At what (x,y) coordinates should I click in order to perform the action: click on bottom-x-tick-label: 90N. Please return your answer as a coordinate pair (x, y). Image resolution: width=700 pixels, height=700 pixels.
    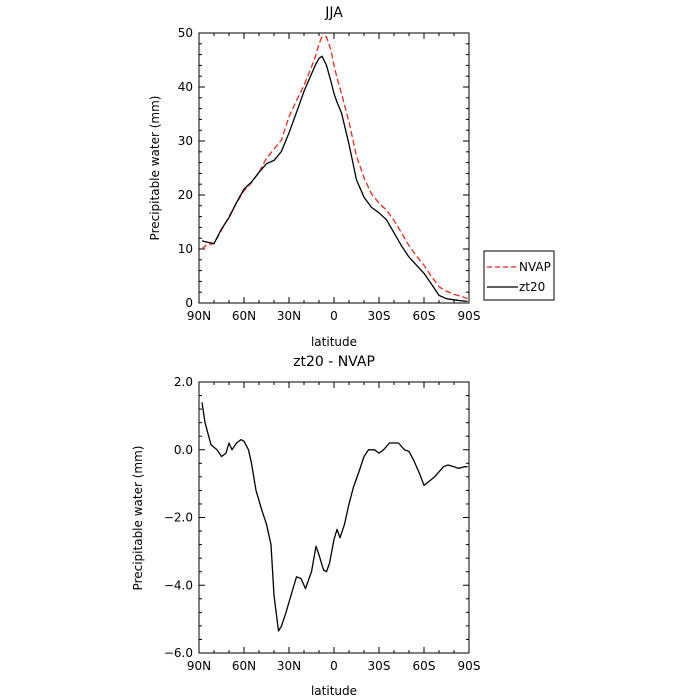
    Looking at the image, I should click on (199, 666).